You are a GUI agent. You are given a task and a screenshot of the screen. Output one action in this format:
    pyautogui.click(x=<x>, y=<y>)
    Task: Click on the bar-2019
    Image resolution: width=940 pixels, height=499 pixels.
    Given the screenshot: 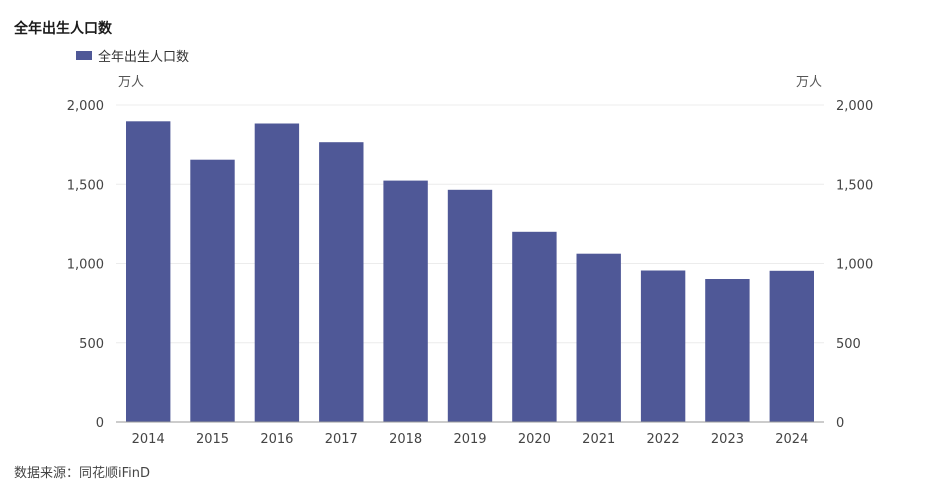 What is the action you would take?
    pyautogui.click(x=470, y=305)
    